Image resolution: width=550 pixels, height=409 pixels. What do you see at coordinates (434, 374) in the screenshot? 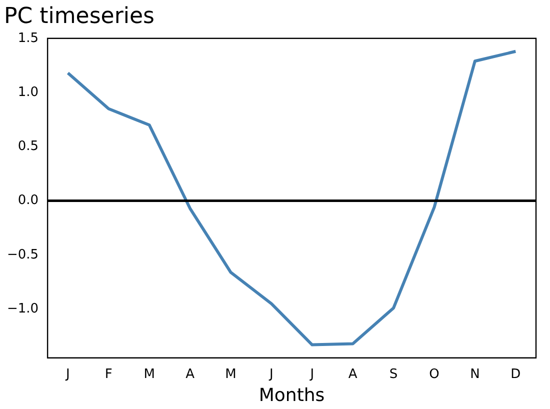
I see `x-tick-label: O` at bounding box center [434, 374].